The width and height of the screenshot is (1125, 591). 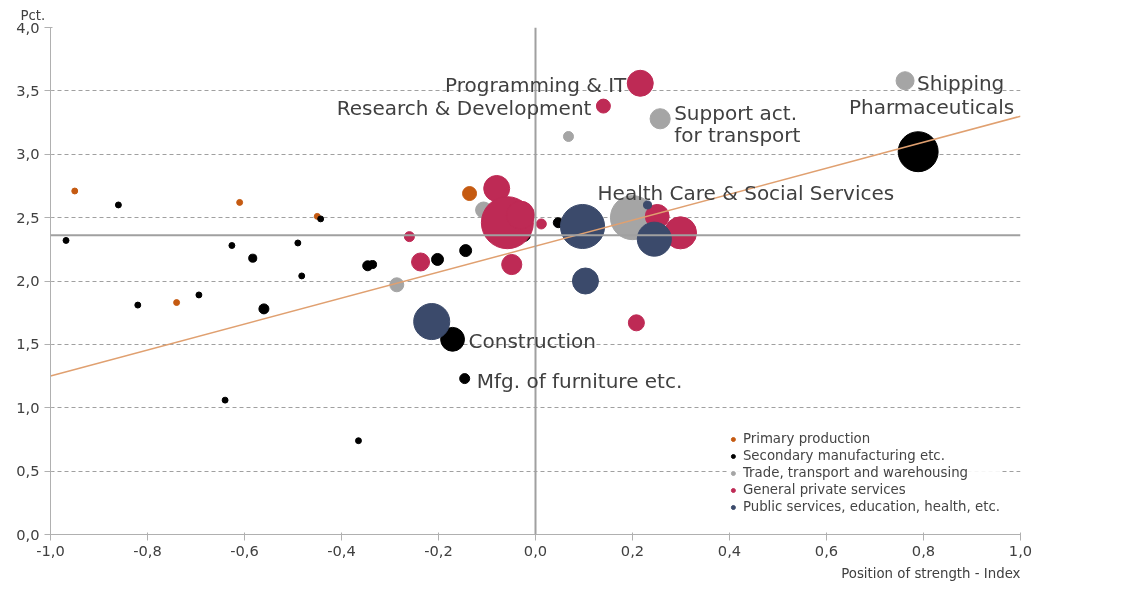 I want to click on x-tick-label: -1,0, so click(x=50, y=550).